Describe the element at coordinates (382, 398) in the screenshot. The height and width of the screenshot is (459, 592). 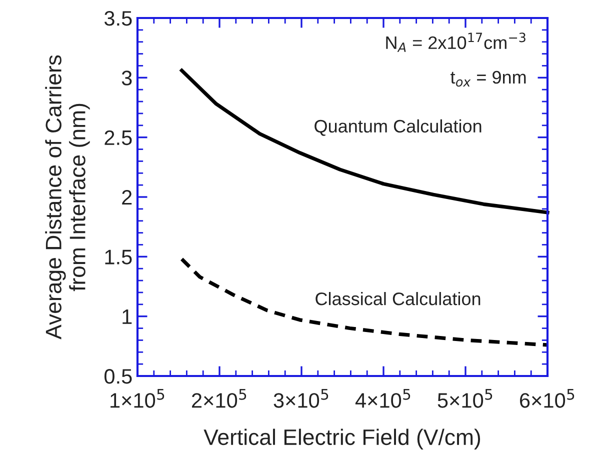
I see `x-tick-label: 4×10$^{5}$` at that location.